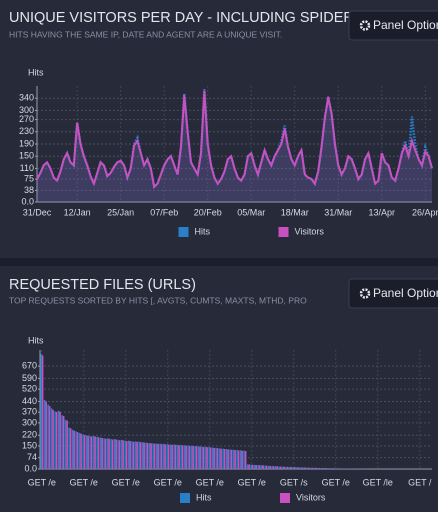 This screenshot has width=438, height=512. What do you see at coordinates (26, 98) in the screenshot?
I see `y-tick-label: 340` at bounding box center [26, 98].